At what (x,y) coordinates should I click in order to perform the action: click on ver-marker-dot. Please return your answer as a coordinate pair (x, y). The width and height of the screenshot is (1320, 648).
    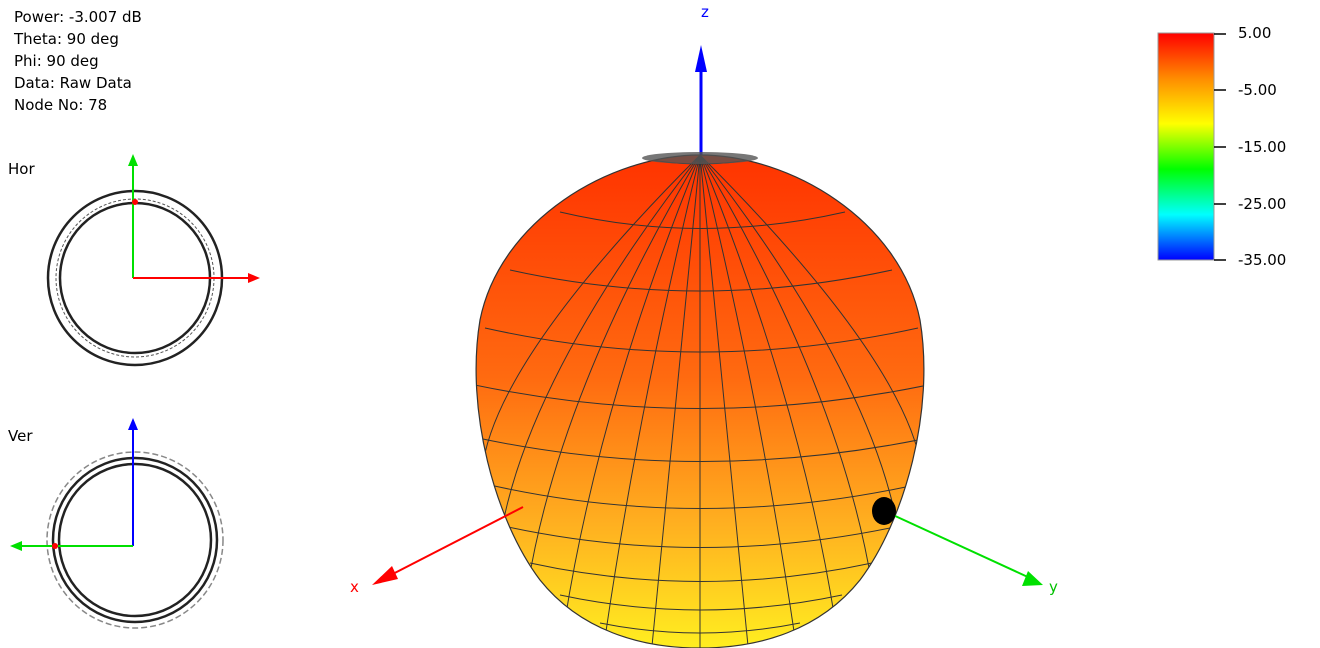
    Looking at the image, I should click on (55, 546).